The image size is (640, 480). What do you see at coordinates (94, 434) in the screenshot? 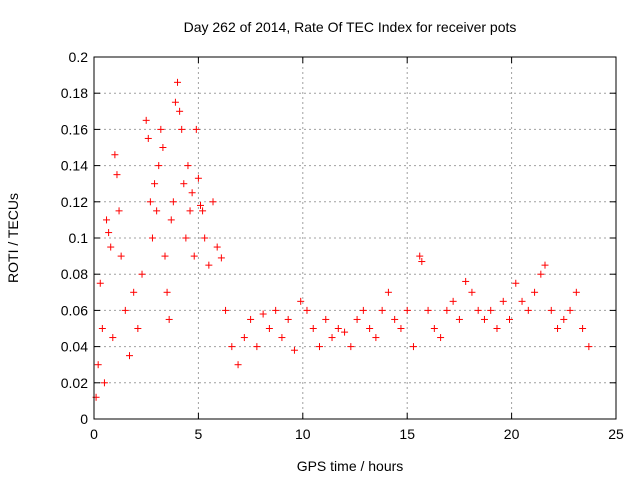
I see `x-tick-label: 0` at bounding box center [94, 434].